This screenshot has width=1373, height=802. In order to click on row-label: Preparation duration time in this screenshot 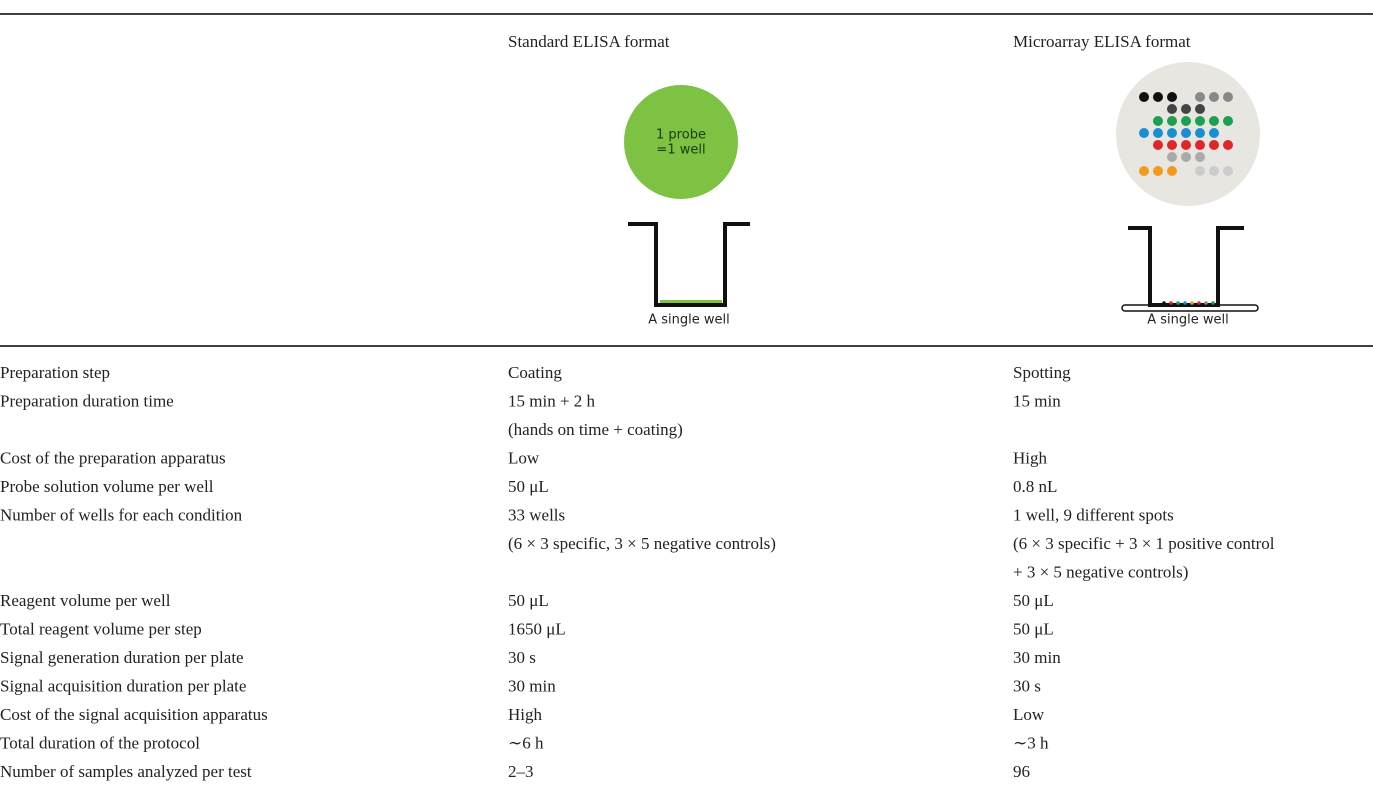, I will do `click(87, 400)`.